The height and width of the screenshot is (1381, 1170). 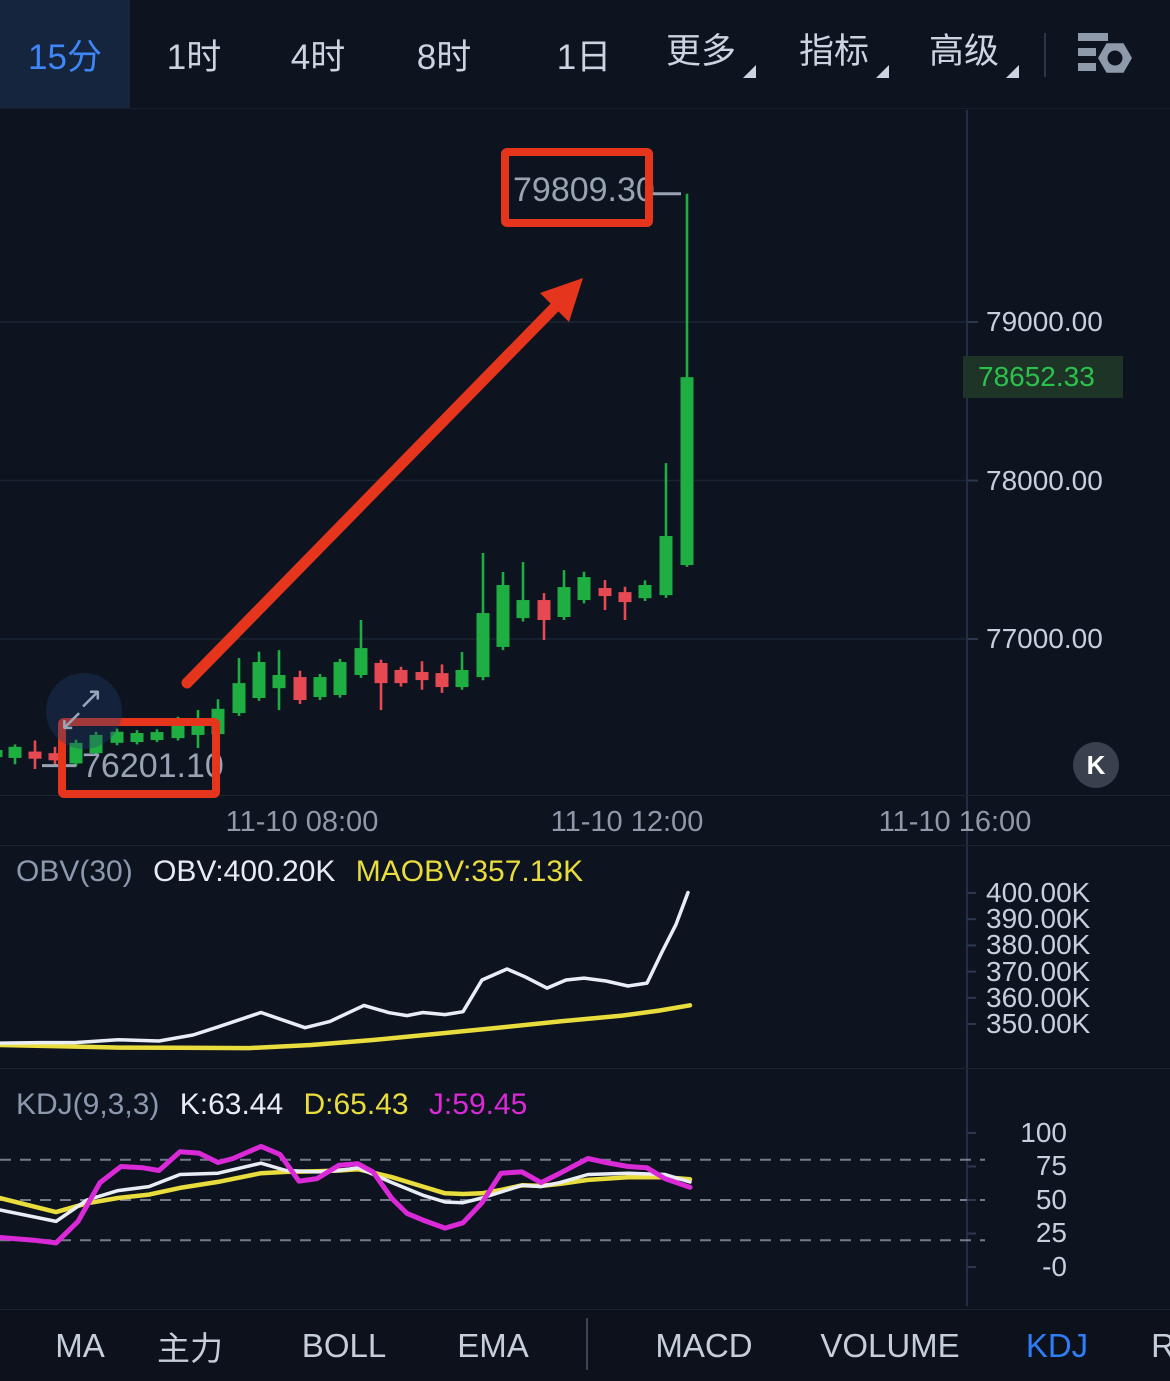 I want to click on obv-axis-label: 390.00K, so click(x=1038, y=918).